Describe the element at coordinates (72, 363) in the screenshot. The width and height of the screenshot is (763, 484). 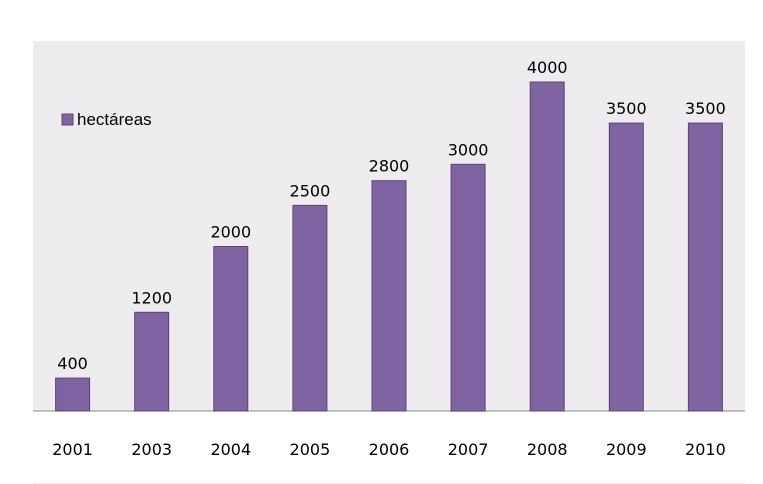
I see `data-label-2001: 400` at that location.